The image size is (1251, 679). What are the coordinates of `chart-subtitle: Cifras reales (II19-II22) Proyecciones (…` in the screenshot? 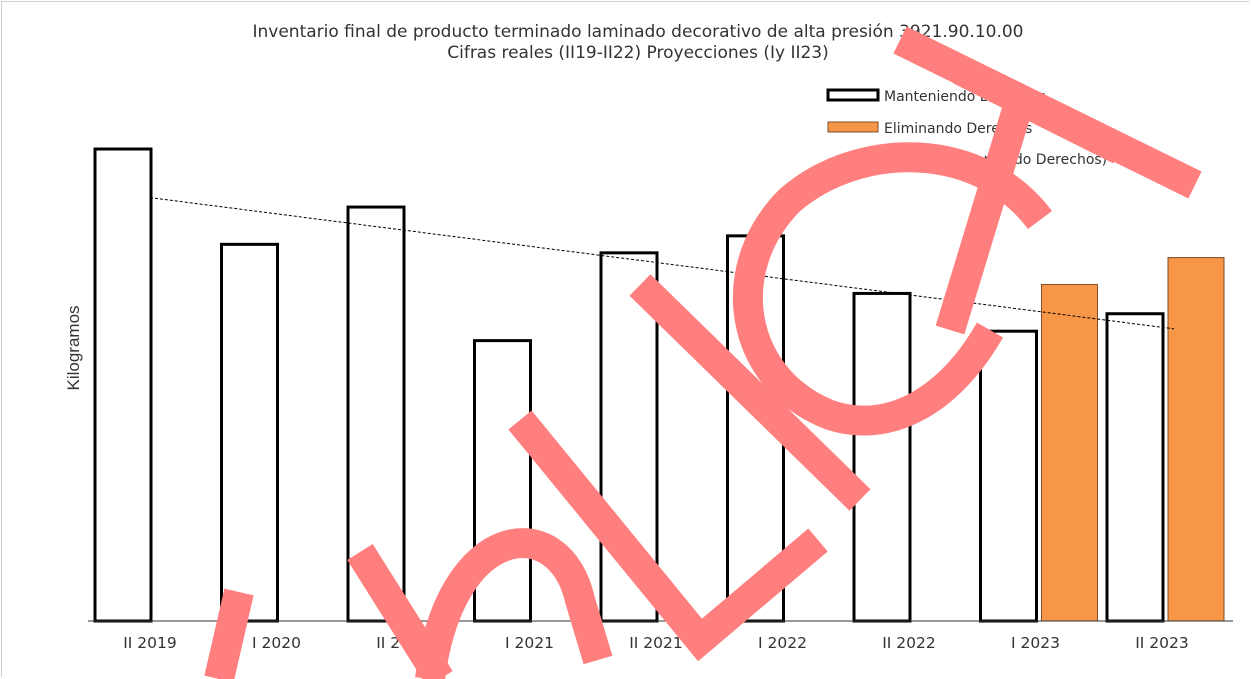 It's located at (638, 53).